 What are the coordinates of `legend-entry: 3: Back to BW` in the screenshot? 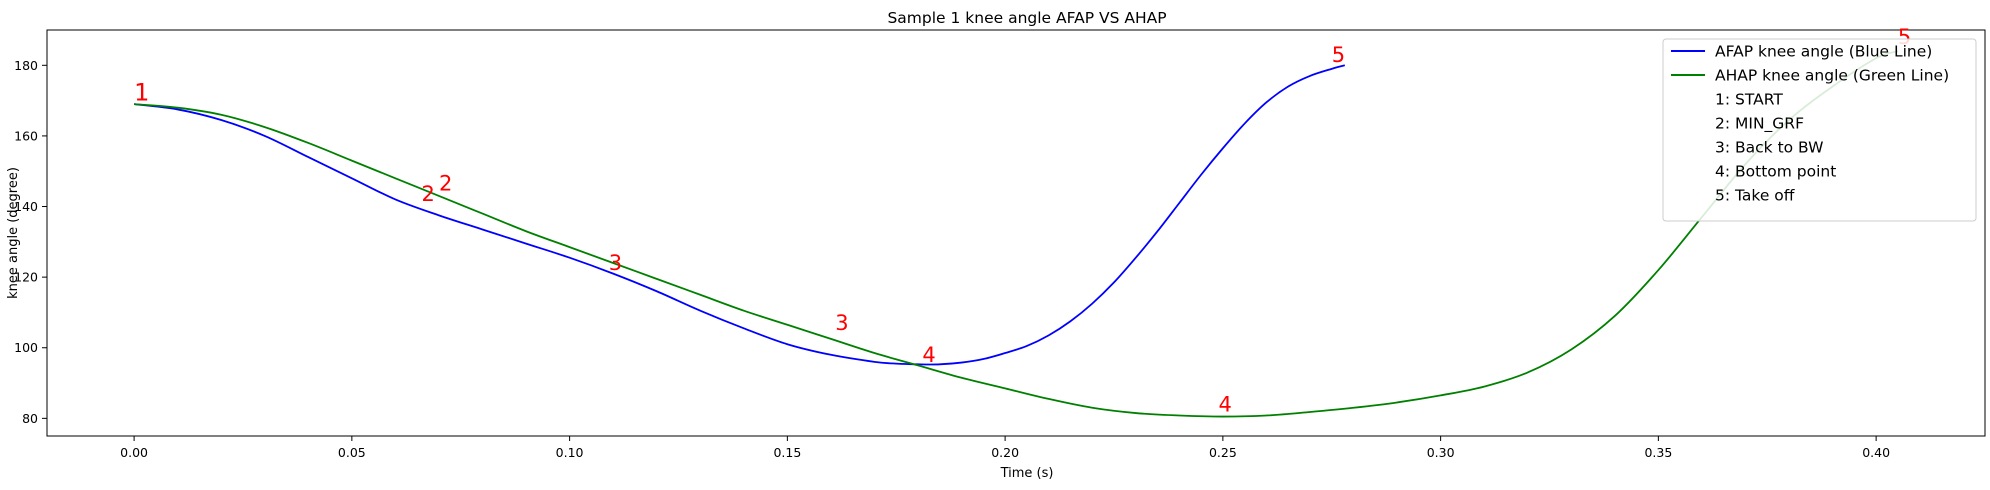 It's located at (1769, 148).